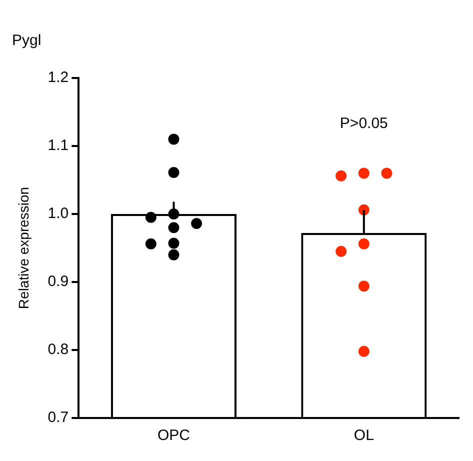 This screenshot has height=461, width=473. Describe the element at coordinates (364, 123) in the screenshot. I see `annotation: P>0.05` at that location.